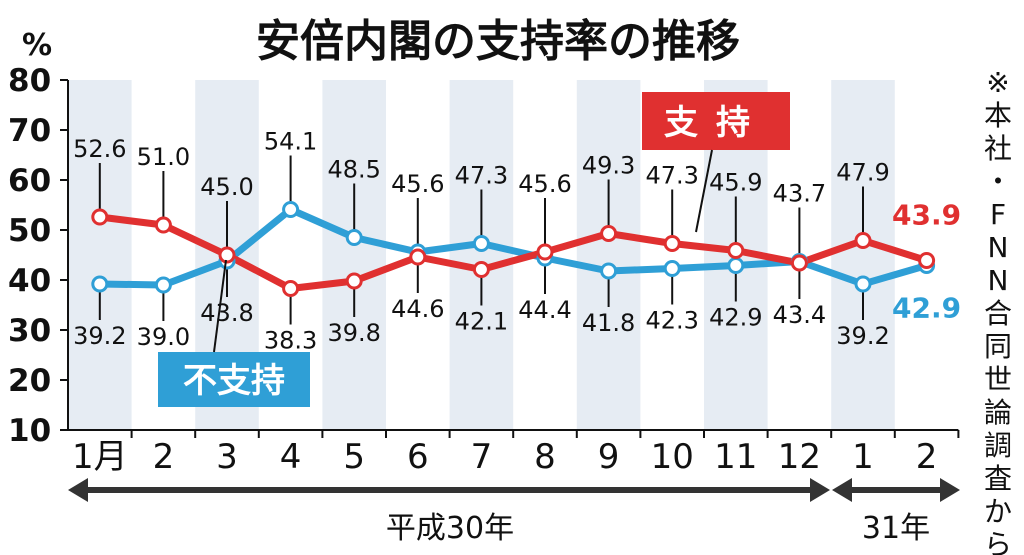 Image resolution: width=1024 pixels, height=555 pixels. Describe the element at coordinates (799, 194) in the screenshot. I see `nonsupport-data-label: 43.7` at that location.